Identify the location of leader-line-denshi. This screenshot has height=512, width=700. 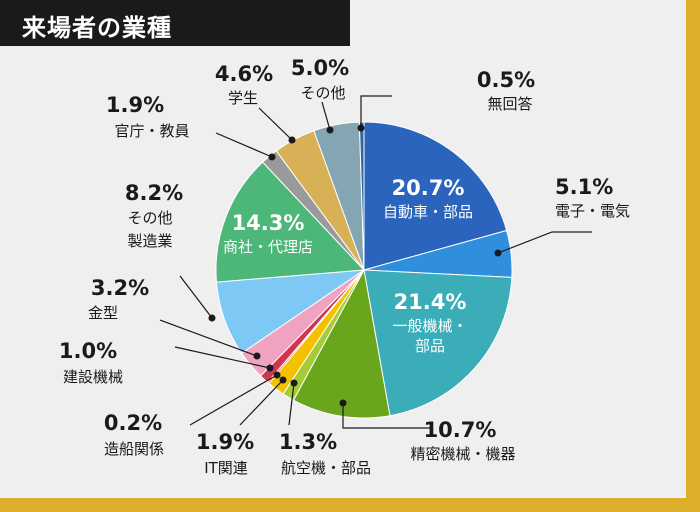
(544, 242).